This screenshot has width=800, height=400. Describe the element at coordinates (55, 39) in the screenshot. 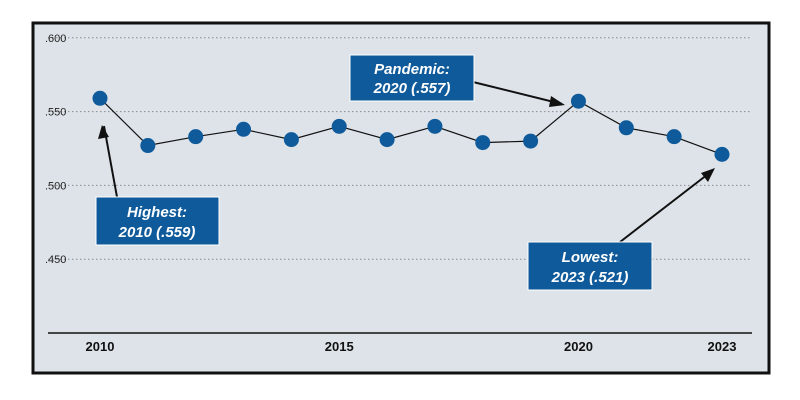

I see `y-tick-label: .600` at that location.